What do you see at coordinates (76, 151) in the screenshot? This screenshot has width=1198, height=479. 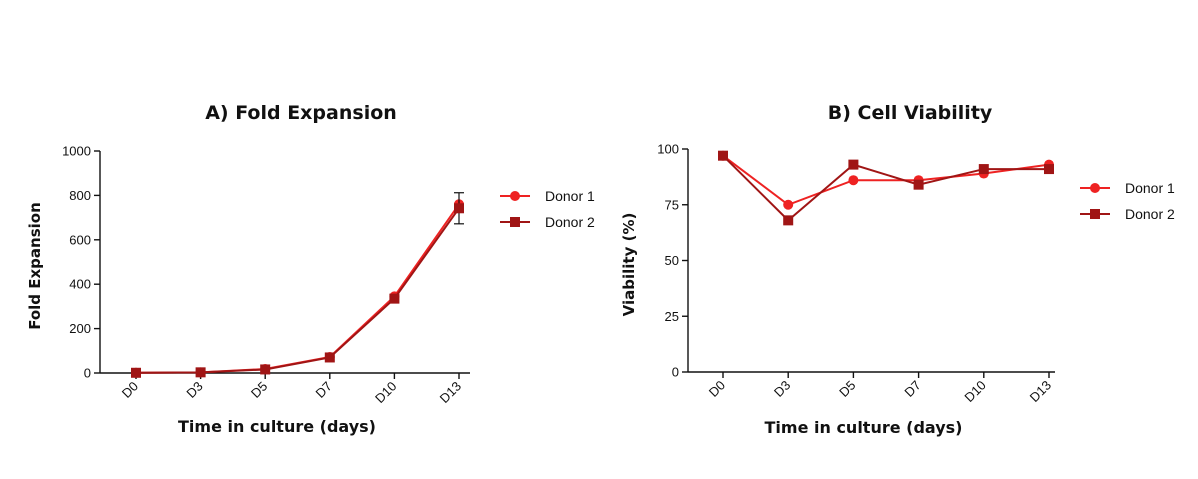 I see `y-tick-label: 1000` at bounding box center [76, 151].